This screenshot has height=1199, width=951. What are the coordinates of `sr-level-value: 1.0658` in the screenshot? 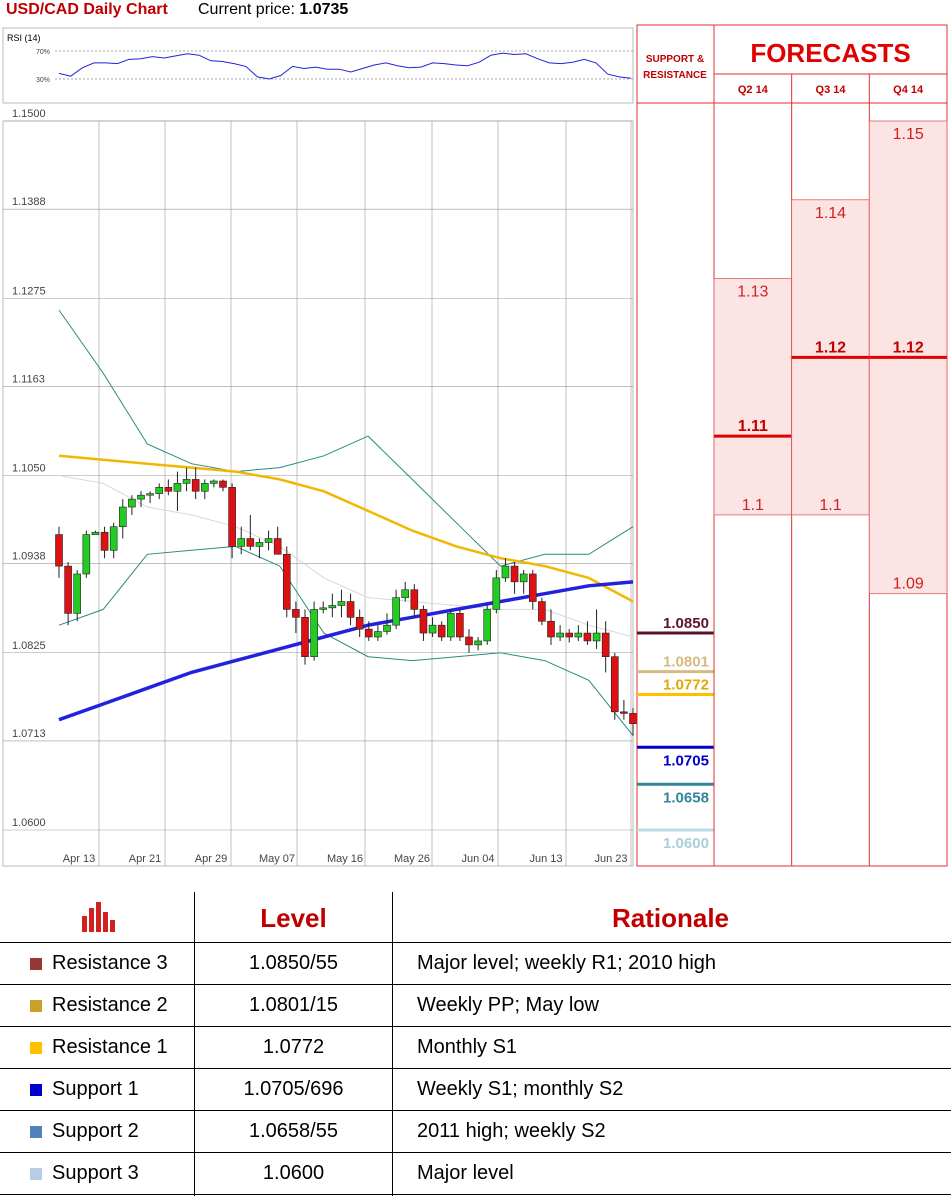 It's located at (686, 797).